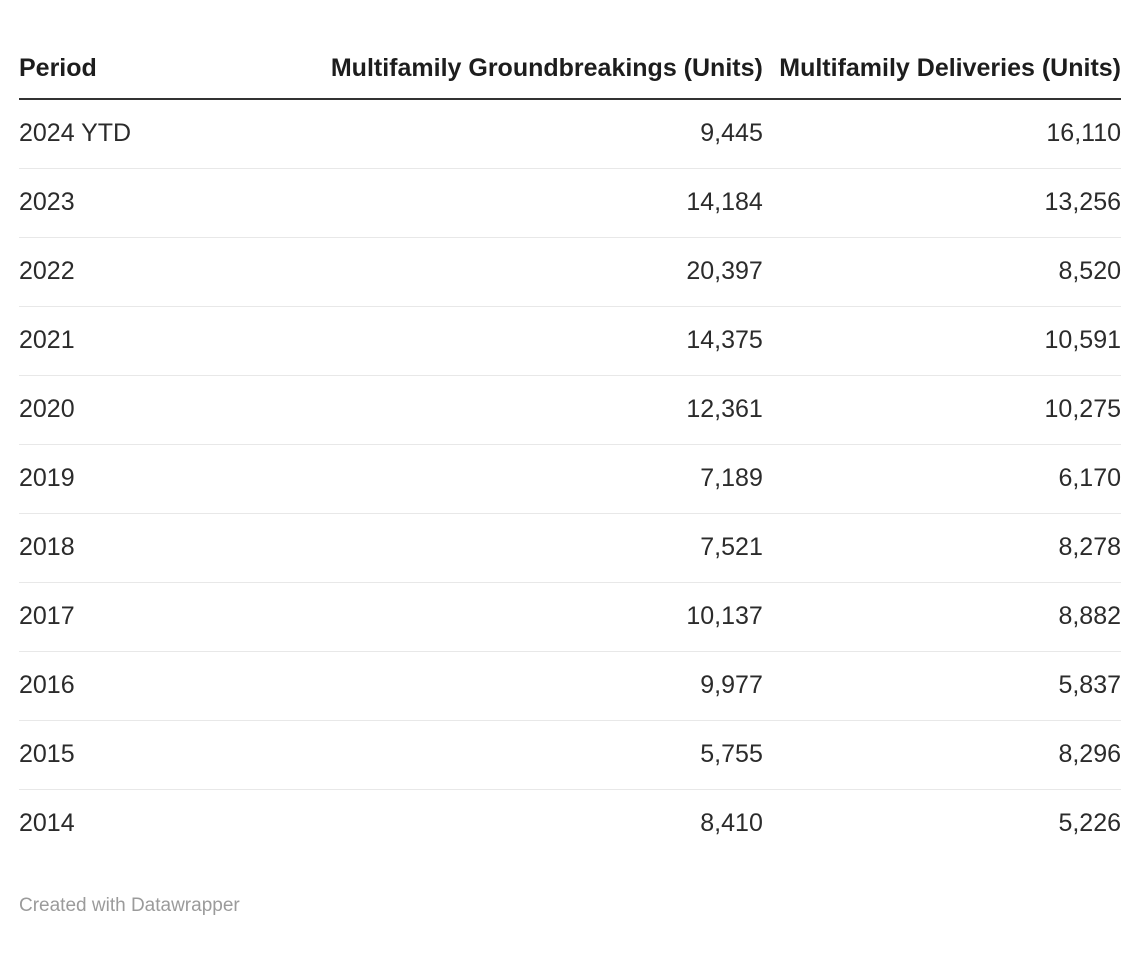  I want to click on period-cell: 2015, so click(107, 755).